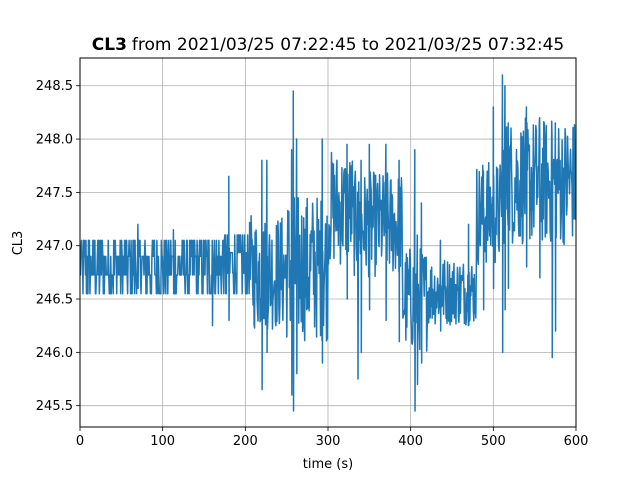  I want to click on y-tick-label: 246.5, so click(54, 300).